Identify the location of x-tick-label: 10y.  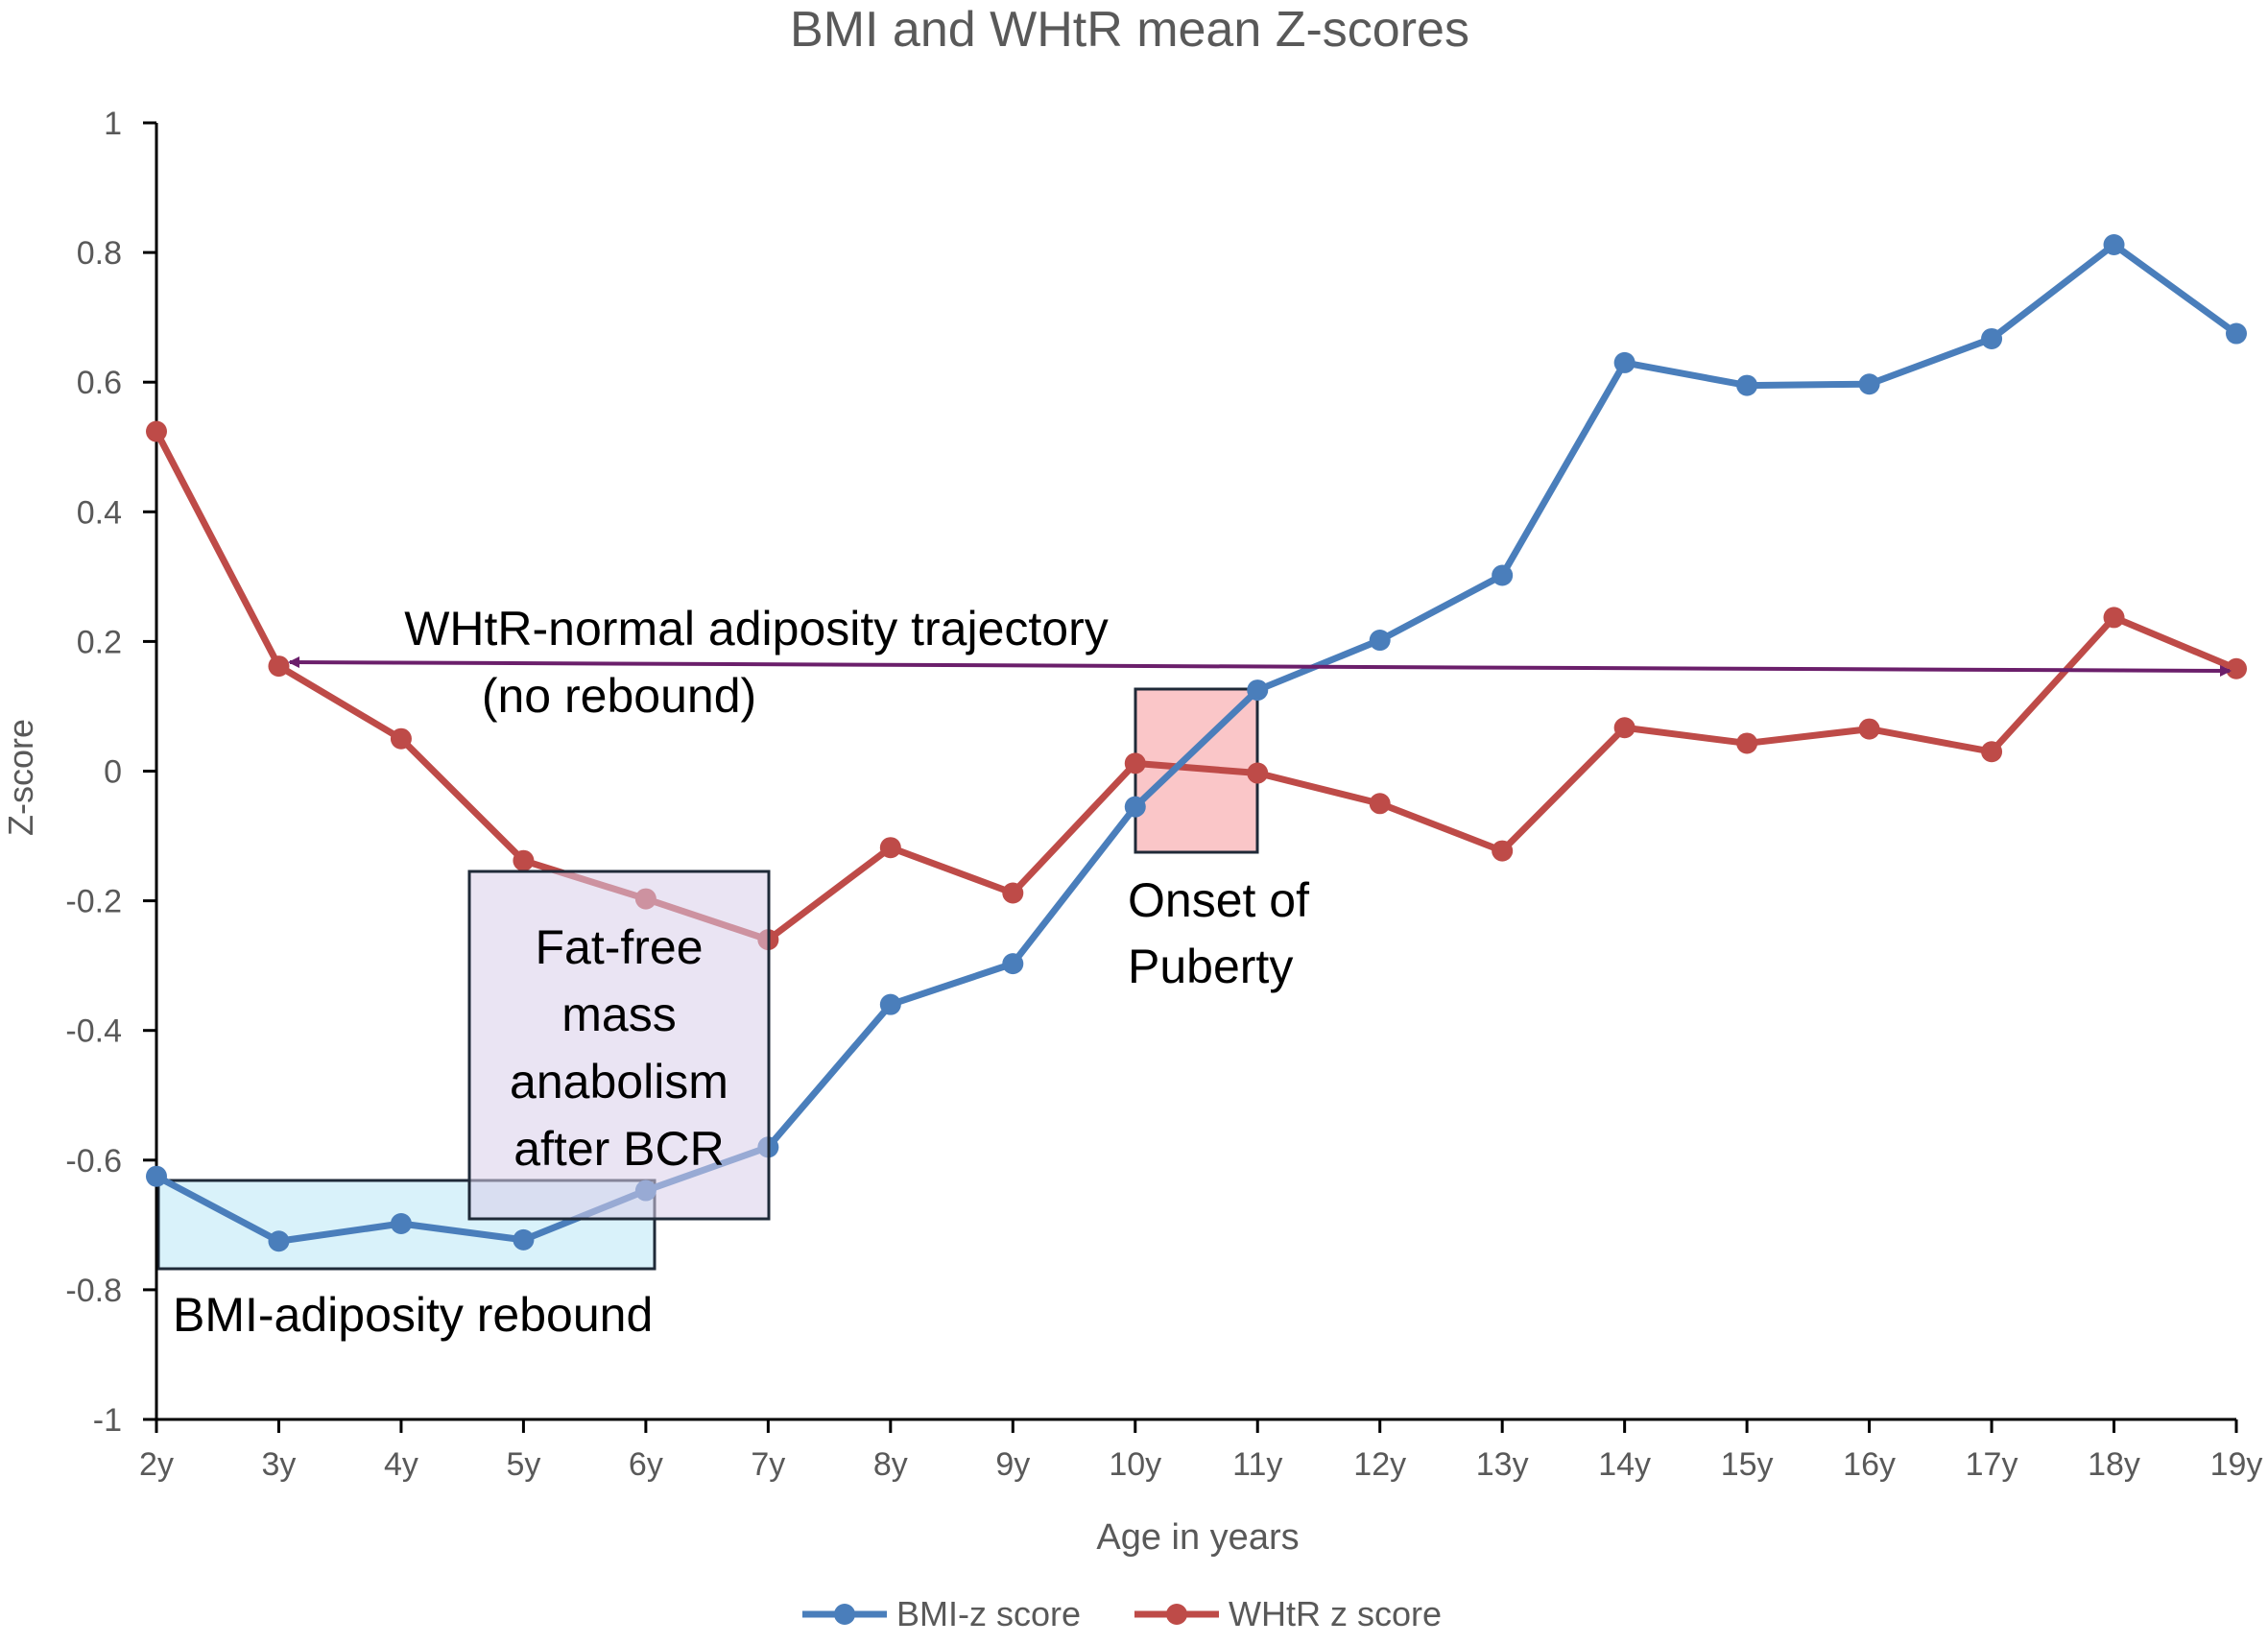
(1135, 1465).